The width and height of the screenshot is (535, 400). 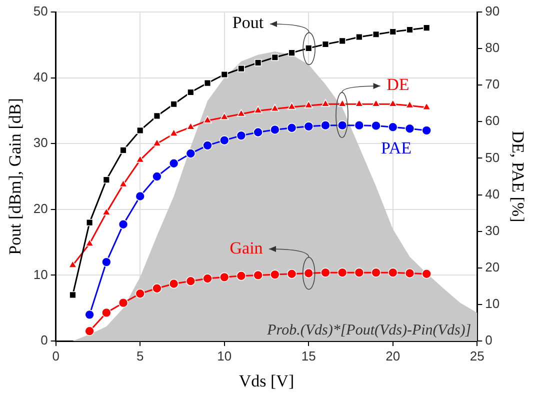 I want to click on series-label: Prob.(Vds)*[Pout(Vds)-Pin(Vds)], so click(x=369, y=330).